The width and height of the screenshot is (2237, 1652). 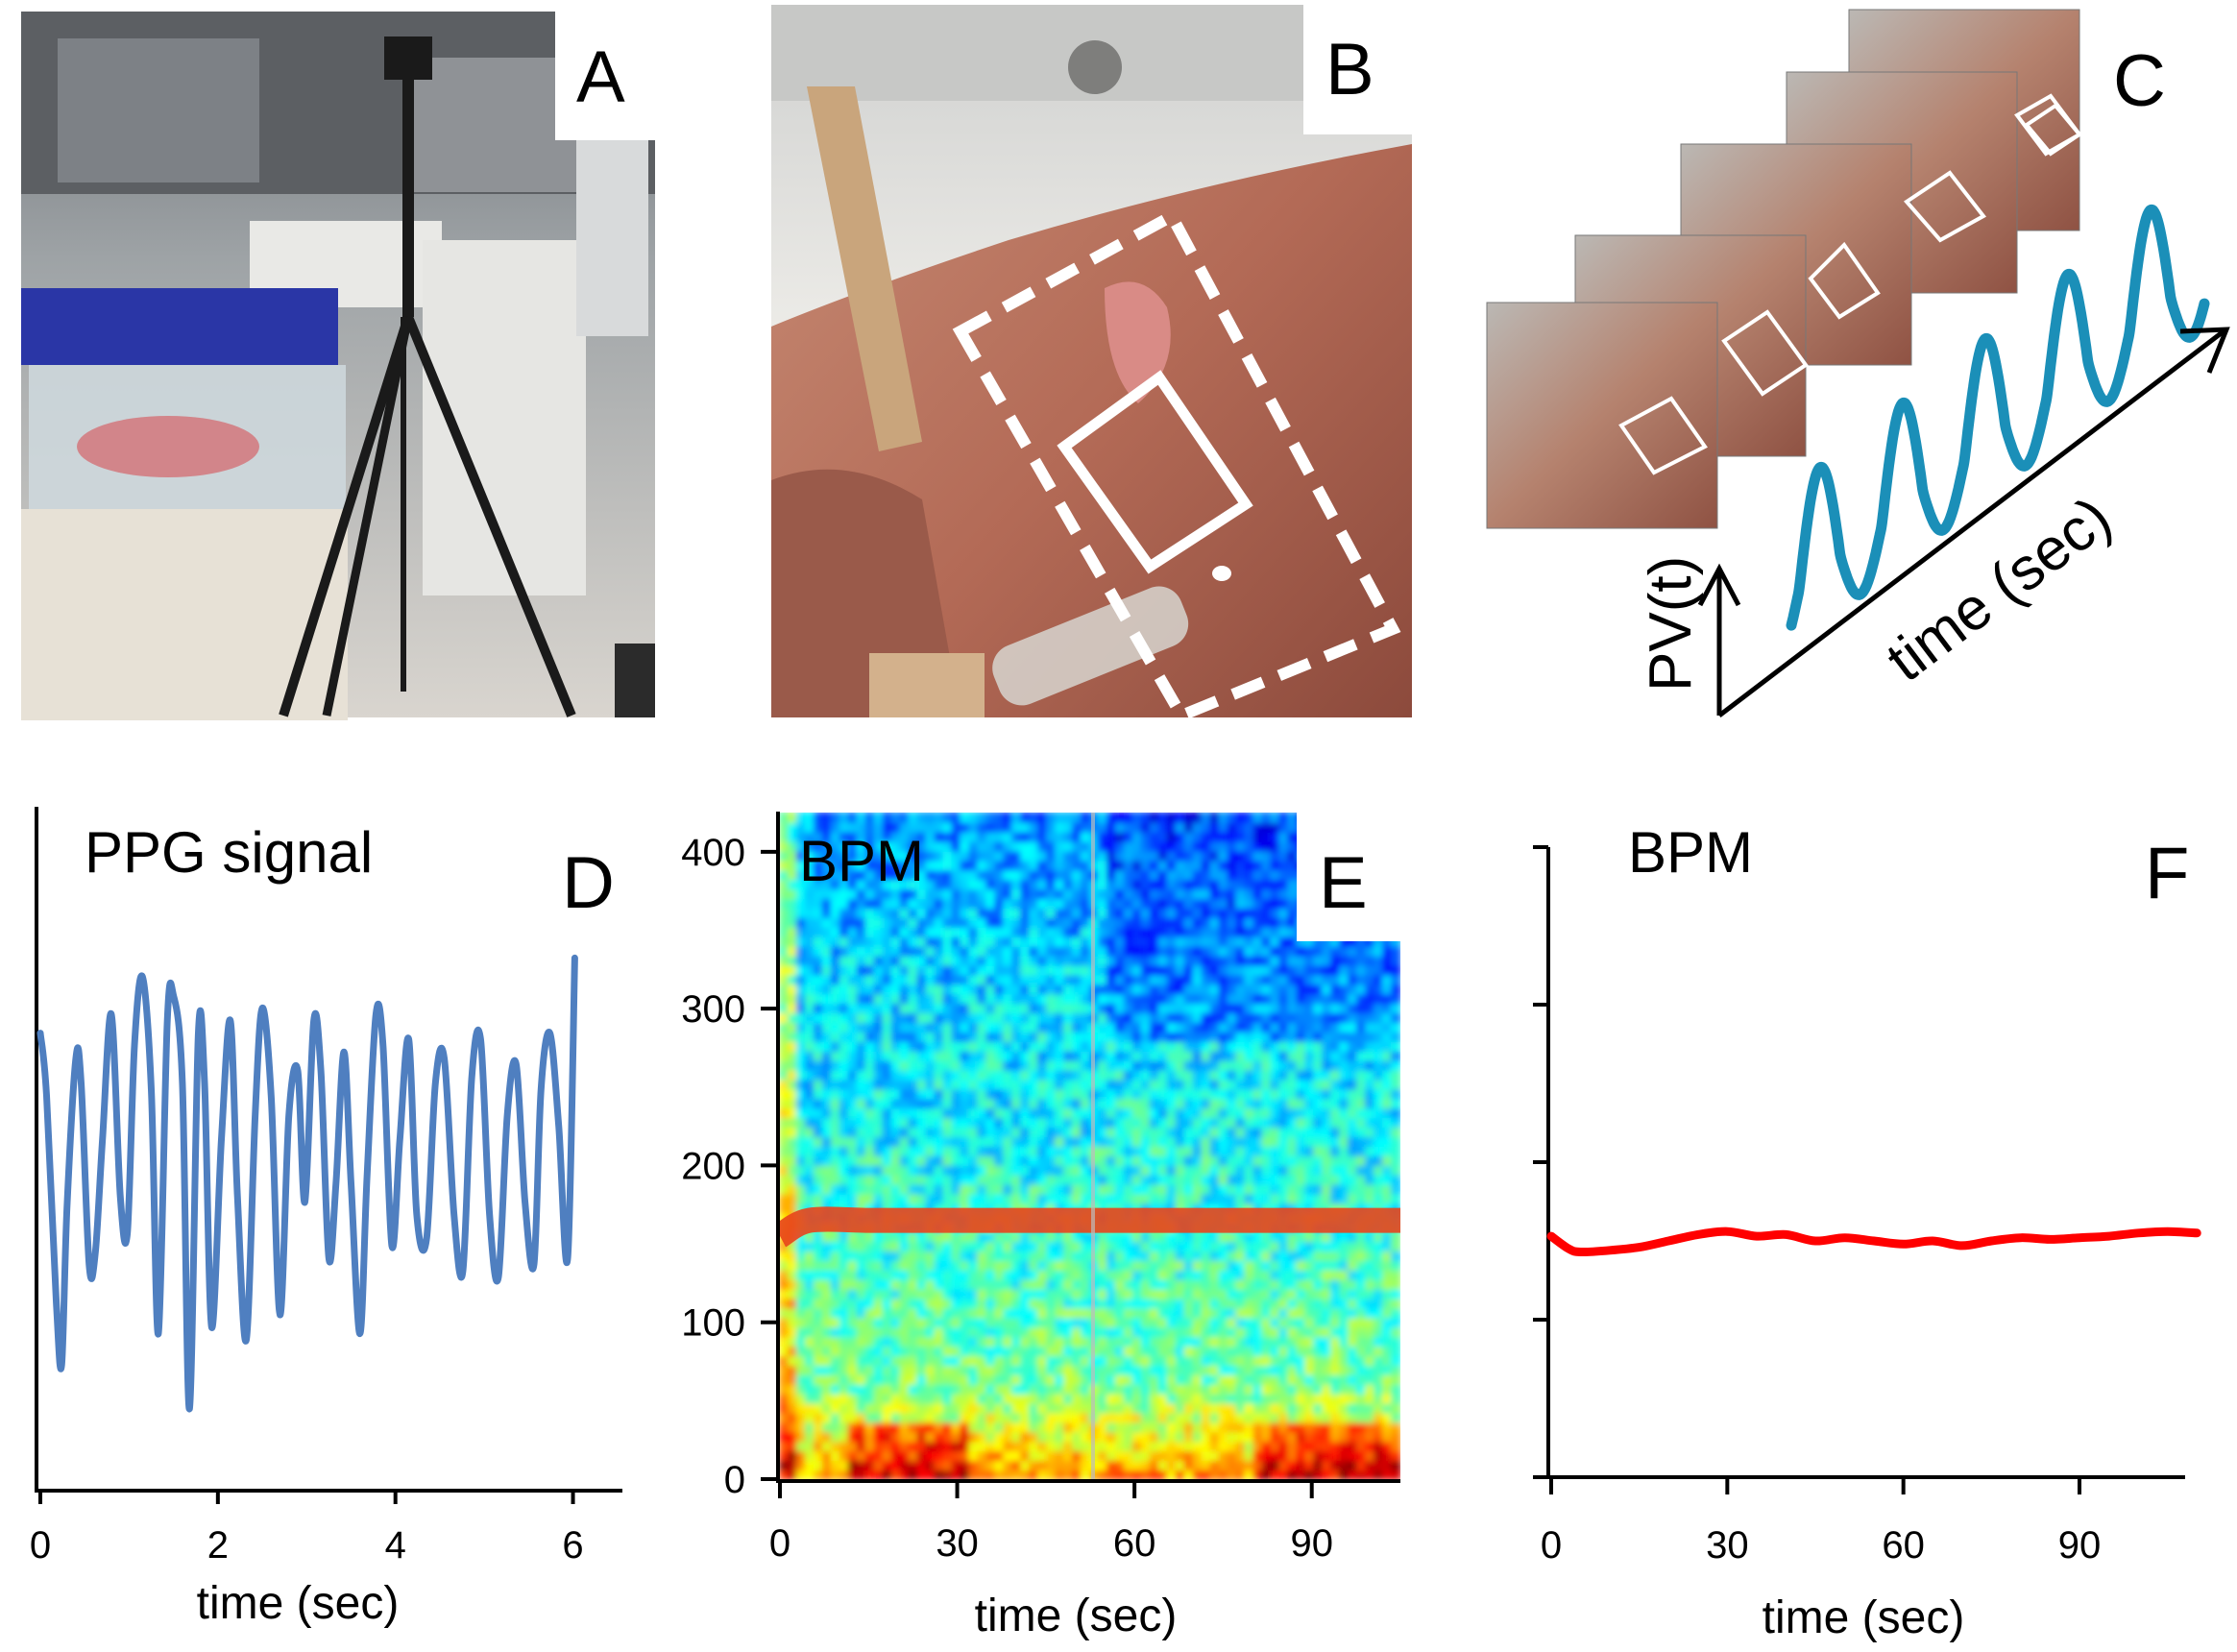 What do you see at coordinates (1998, 417) in the screenshot?
I see `schematic-pulse-wave` at bounding box center [1998, 417].